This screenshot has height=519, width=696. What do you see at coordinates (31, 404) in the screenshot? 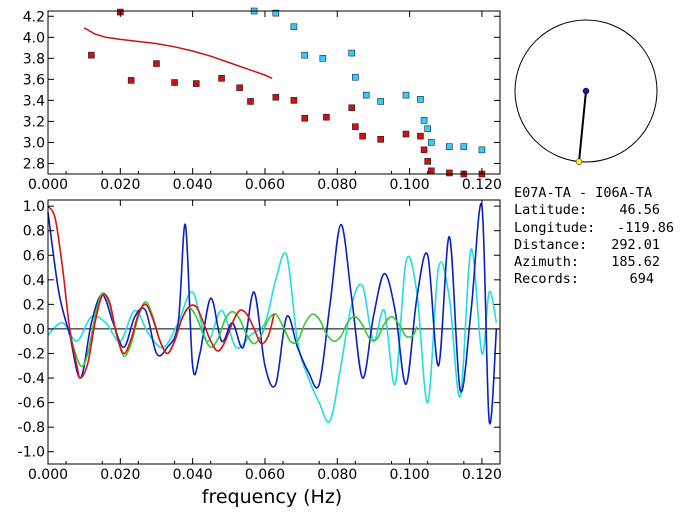
I see `correlation-y-tick-label: -0.6` at bounding box center [31, 404].